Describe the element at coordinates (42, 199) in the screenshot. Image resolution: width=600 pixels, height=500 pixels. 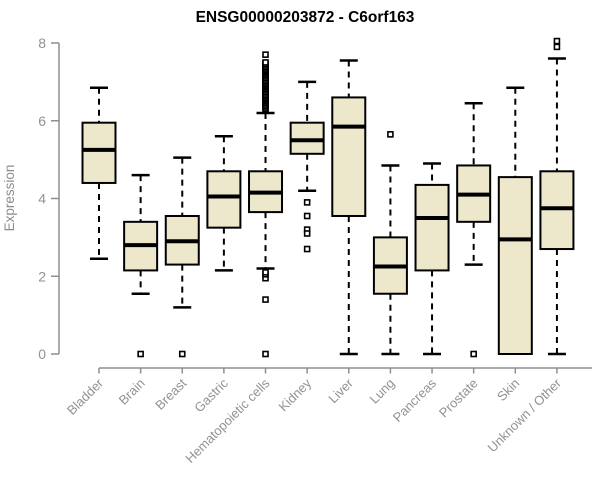
I see `y-tick-label: 4` at that location.